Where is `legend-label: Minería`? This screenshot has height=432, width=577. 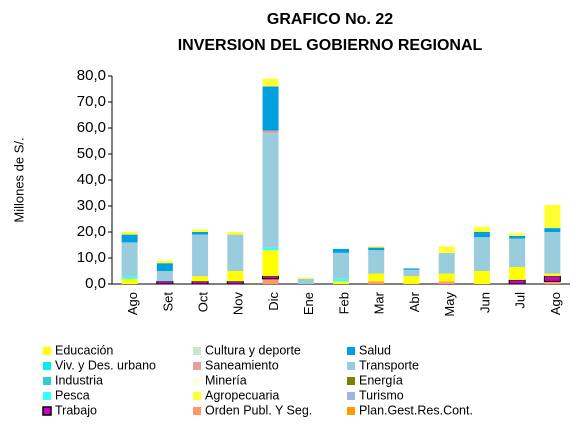 legend-label: Minería is located at coordinates (226, 380).